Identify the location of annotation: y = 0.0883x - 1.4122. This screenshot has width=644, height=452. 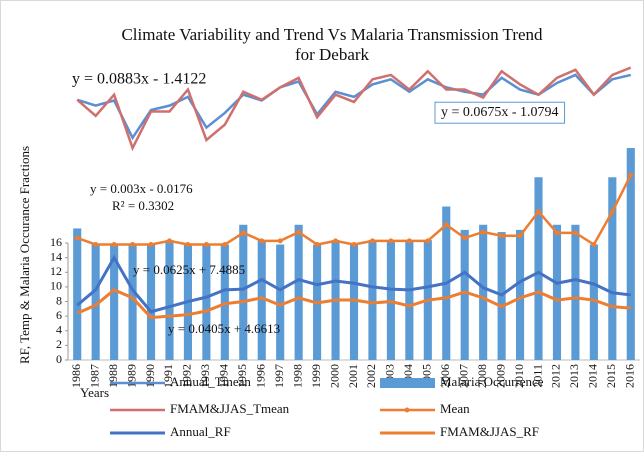
(139, 79).